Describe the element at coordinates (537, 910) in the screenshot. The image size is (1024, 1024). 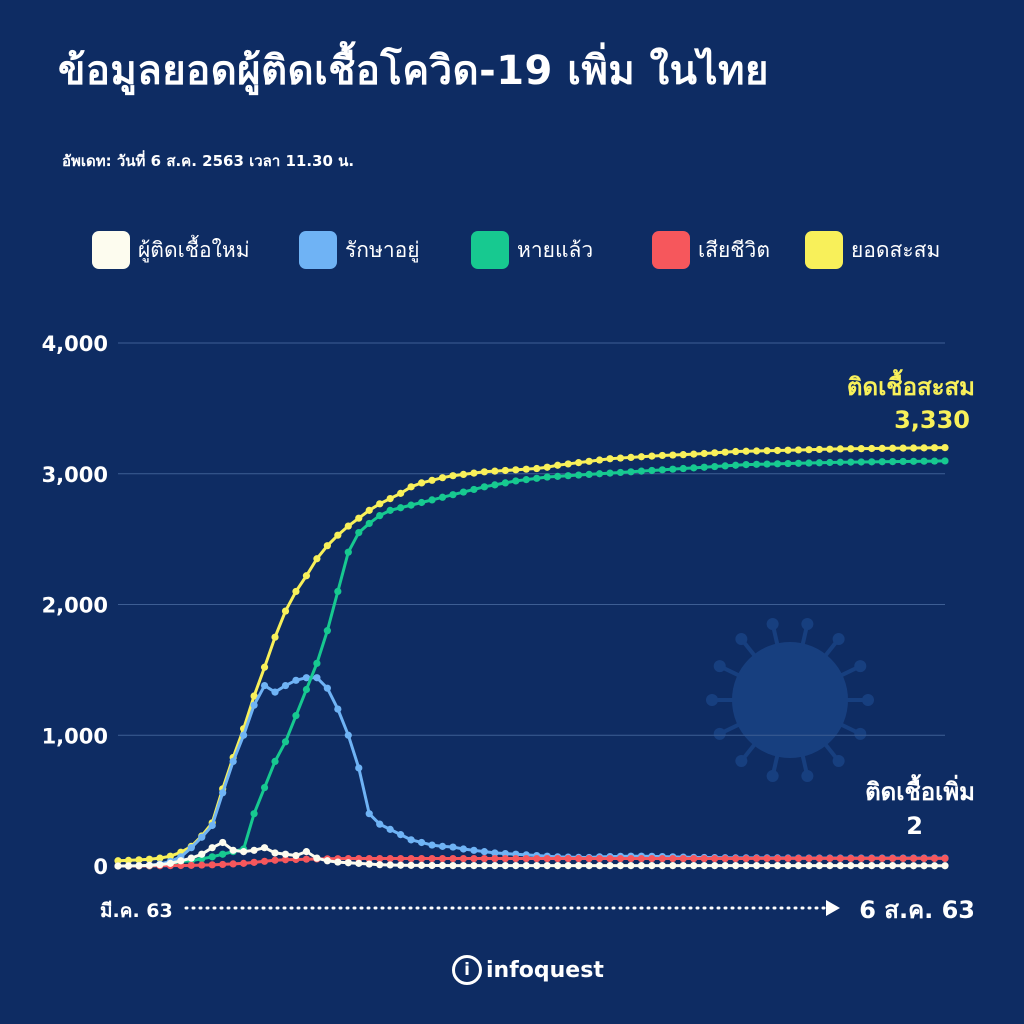
I see `x-axis: มี.ค. 63 6 ส.ค. 63` at that location.